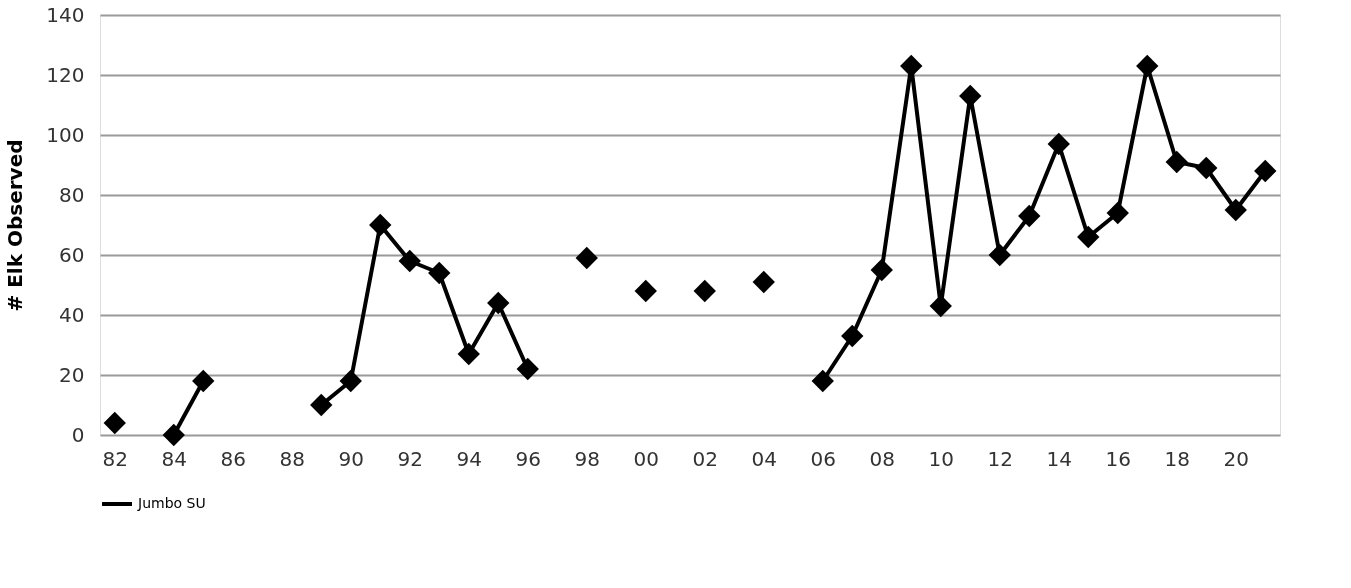  I want to click on x-tick-label: 86, so click(233, 458).